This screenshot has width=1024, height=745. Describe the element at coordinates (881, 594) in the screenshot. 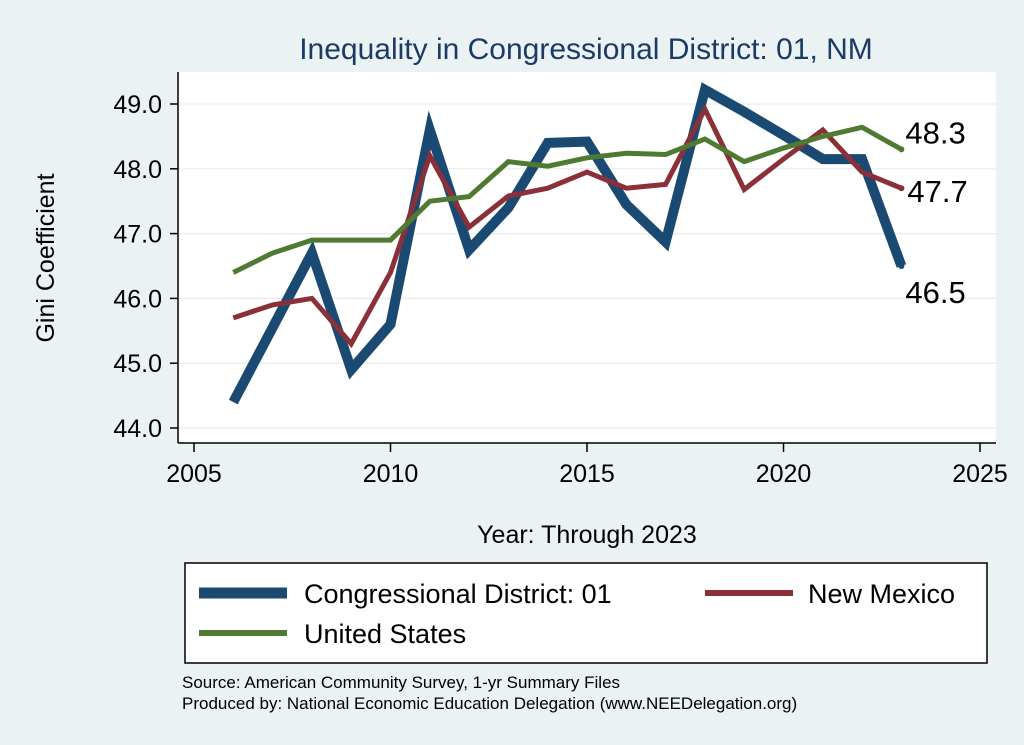

I see `legend-label-new-mexico: New Mexico` at that location.